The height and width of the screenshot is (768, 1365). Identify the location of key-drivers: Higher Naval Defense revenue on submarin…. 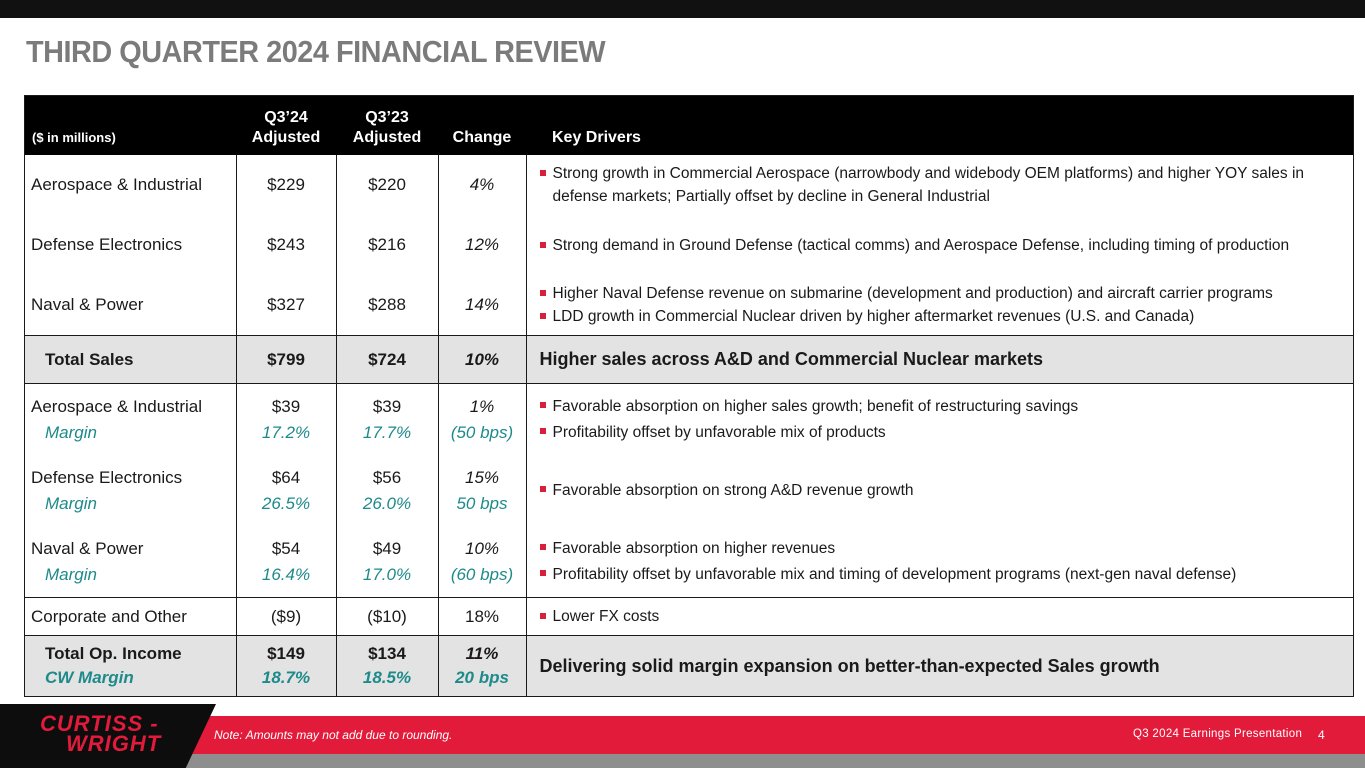
(940, 305).